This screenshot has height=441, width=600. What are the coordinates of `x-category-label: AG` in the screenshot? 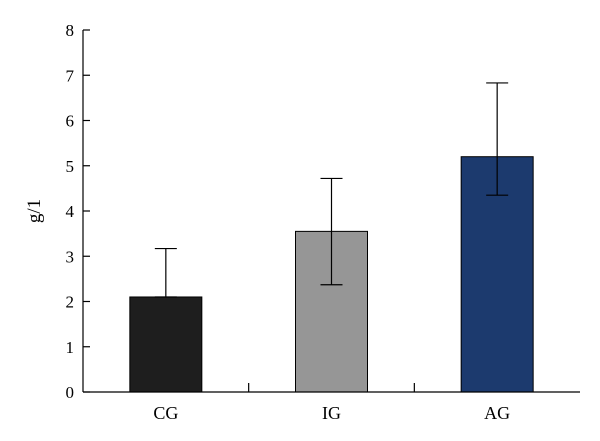 It's located at (497, 413).